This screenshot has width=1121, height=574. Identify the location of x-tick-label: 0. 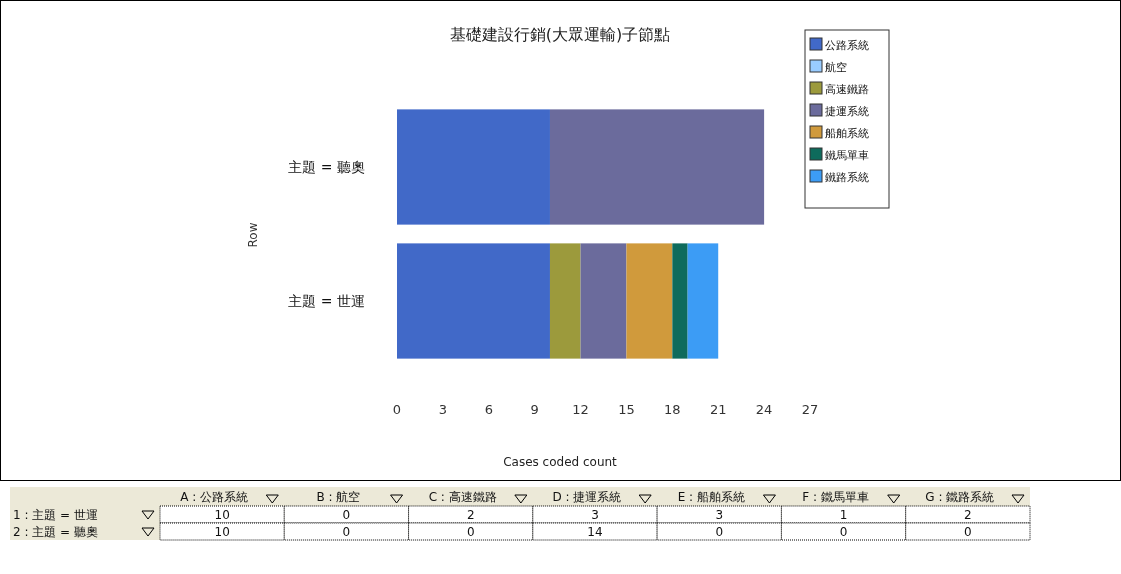
(397, 409).